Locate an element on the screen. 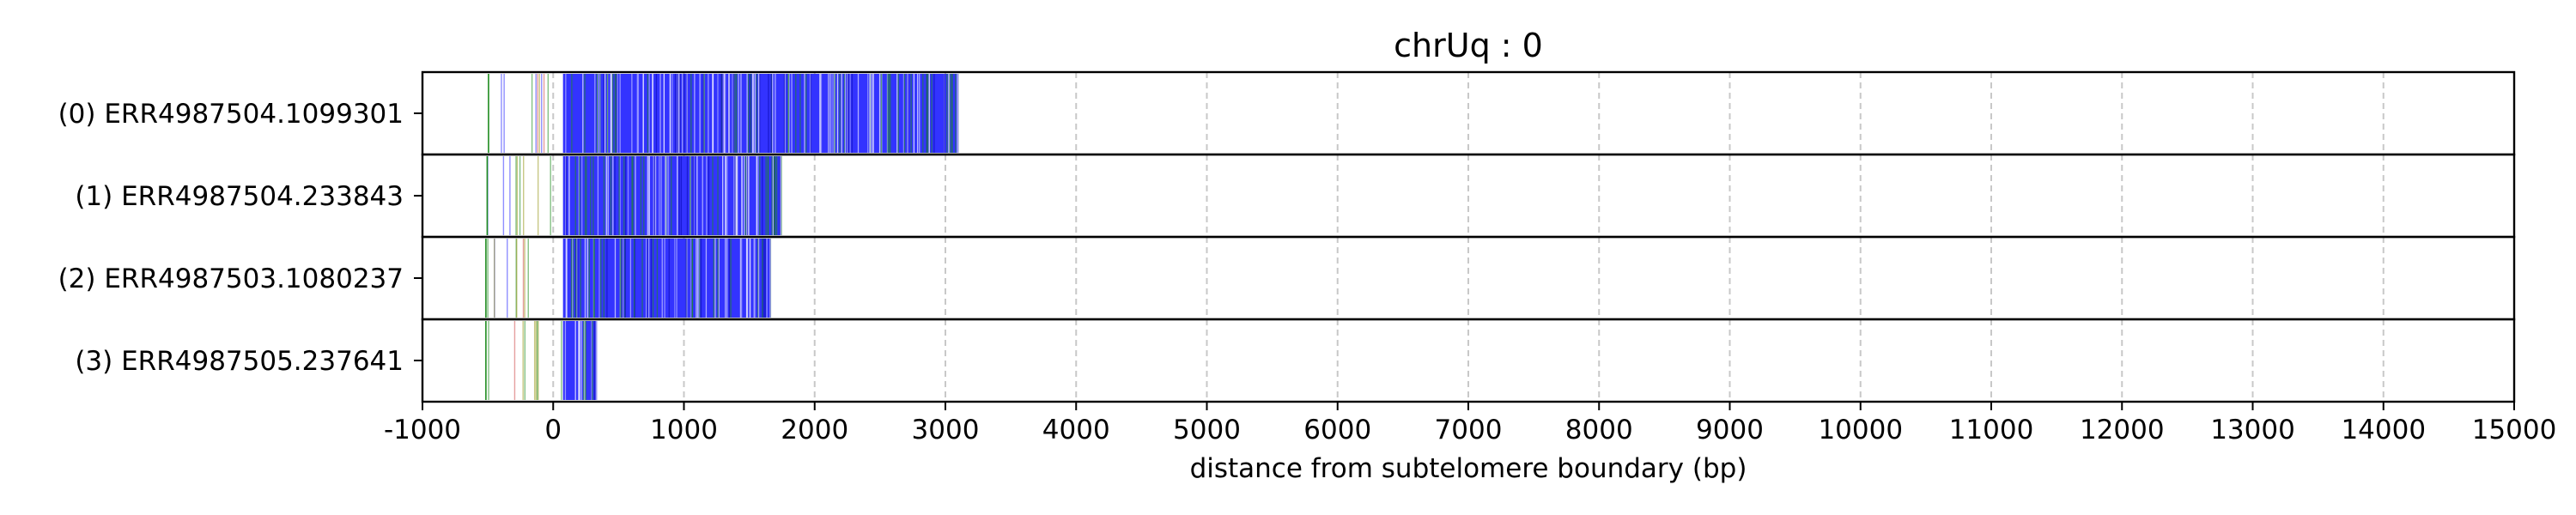  x-tick-label: 7000 is located at coordinates (1469, 430).